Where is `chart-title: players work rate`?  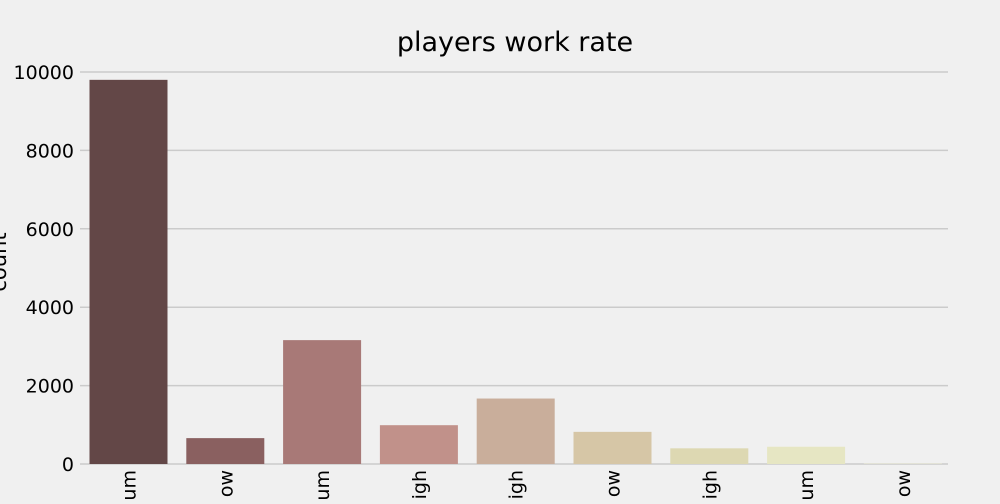
chart-title: players work rate is located at coordinates (515, 42).